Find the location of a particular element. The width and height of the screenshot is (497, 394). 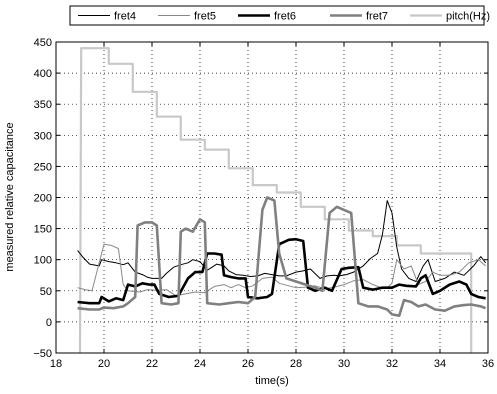

y-tick-label: 200 is located at coordinates (43, 199).